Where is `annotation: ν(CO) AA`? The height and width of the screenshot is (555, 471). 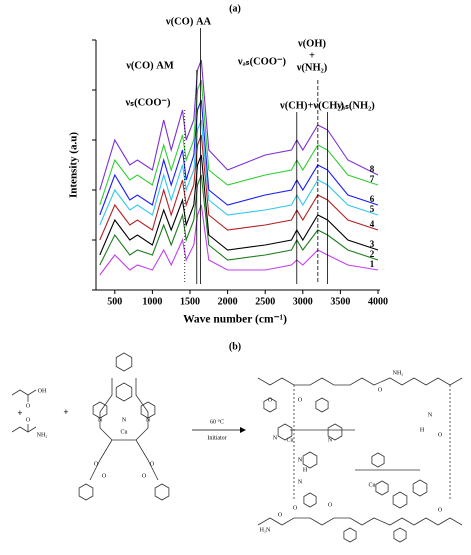
annotation: ν(CO) AA is located at coordinates (188, 21).